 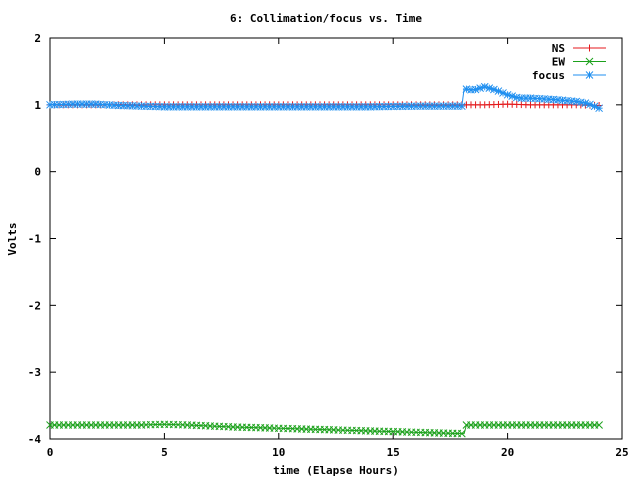 I want to click on legend-label: NS, so click(x=558, y=48).